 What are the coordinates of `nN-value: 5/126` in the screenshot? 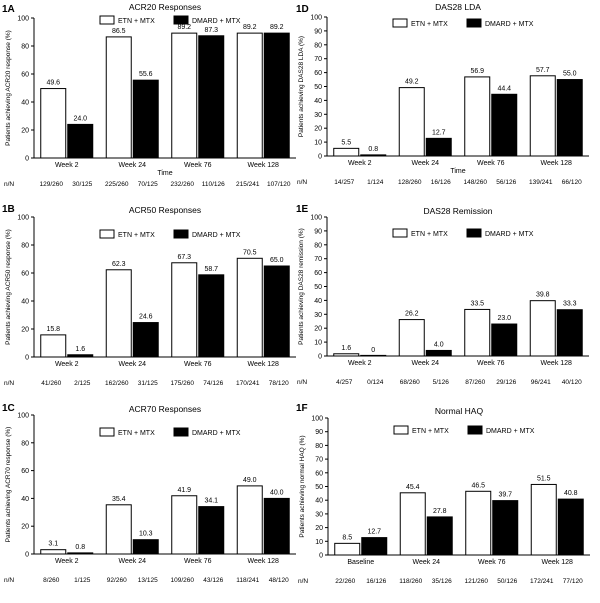 It's located at (441, 382).